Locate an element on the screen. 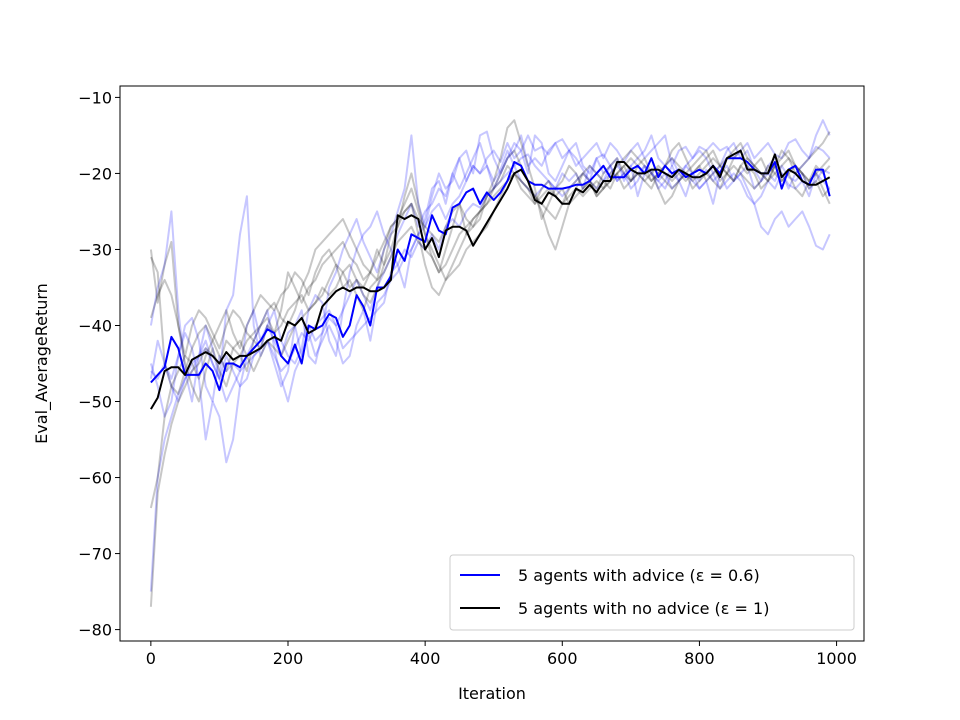  y-tick-label: −80 is located at coordinates (95, 630).